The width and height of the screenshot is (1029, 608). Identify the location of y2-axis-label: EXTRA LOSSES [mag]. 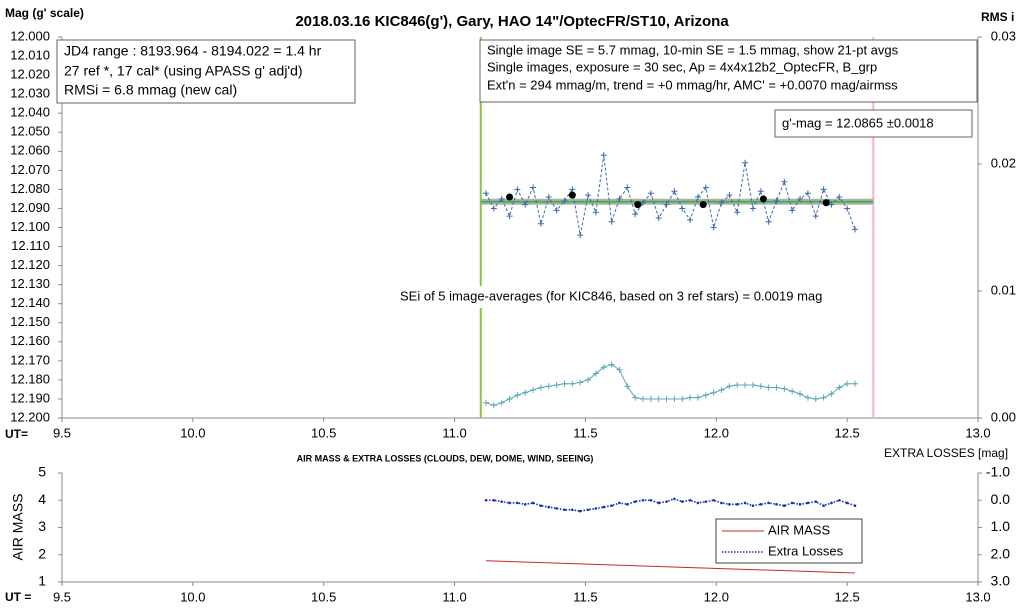
(946, 453).